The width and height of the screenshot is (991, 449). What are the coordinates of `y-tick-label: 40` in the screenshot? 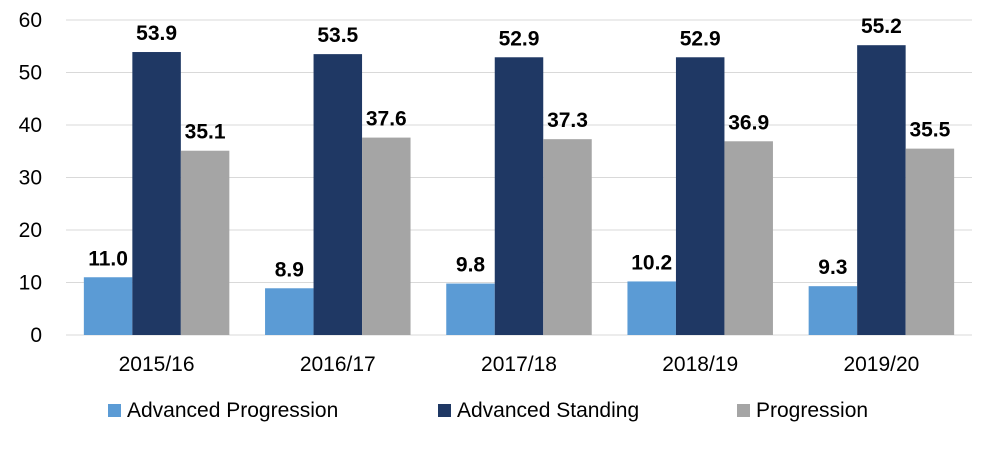 It's located at (30, 125).